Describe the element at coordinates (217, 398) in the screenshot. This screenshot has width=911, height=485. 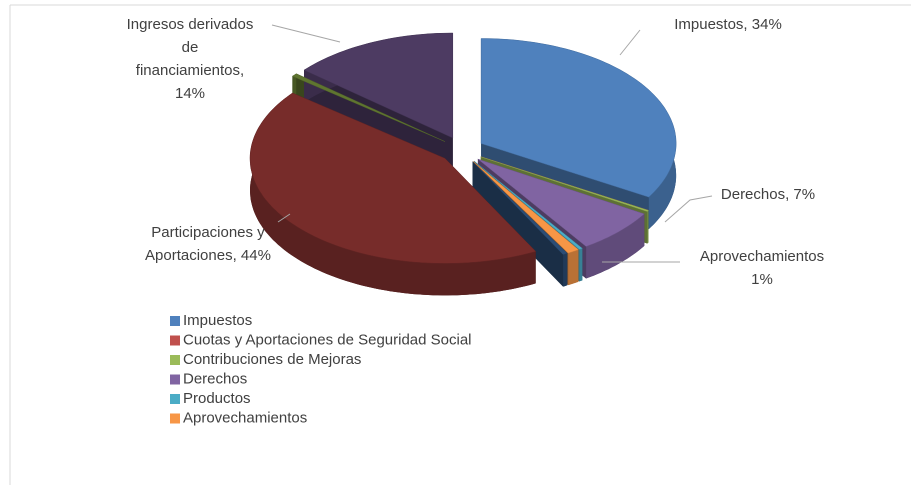
I see `legend-label: Productos` at that location.